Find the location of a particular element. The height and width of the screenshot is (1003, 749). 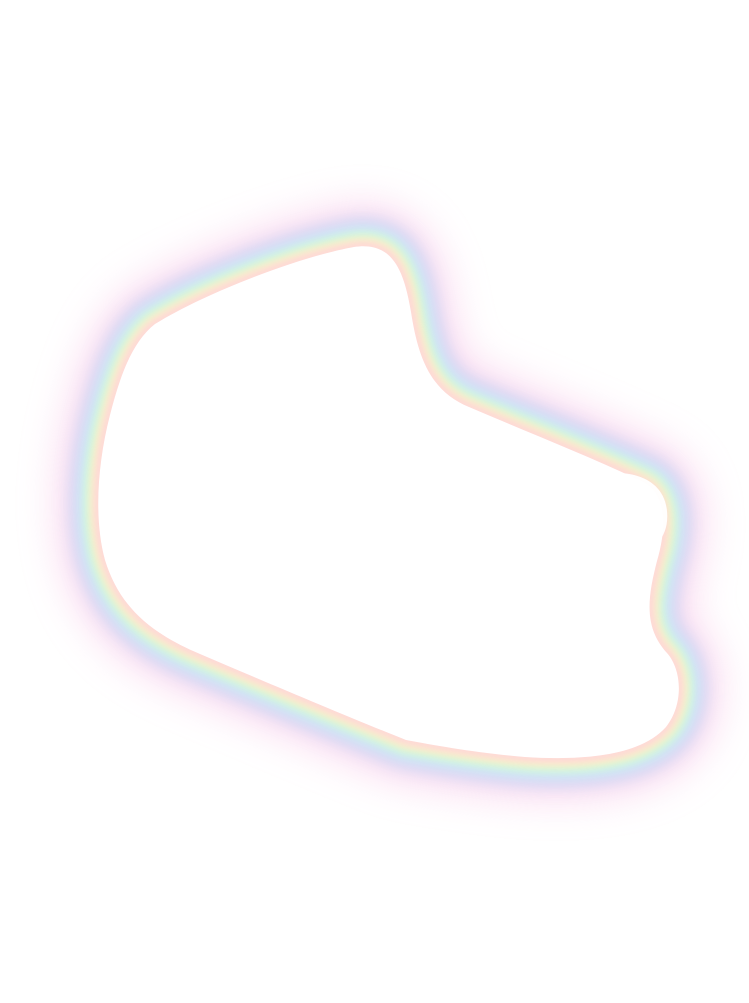

right-notch-fill is located at coordinates (636, 512).